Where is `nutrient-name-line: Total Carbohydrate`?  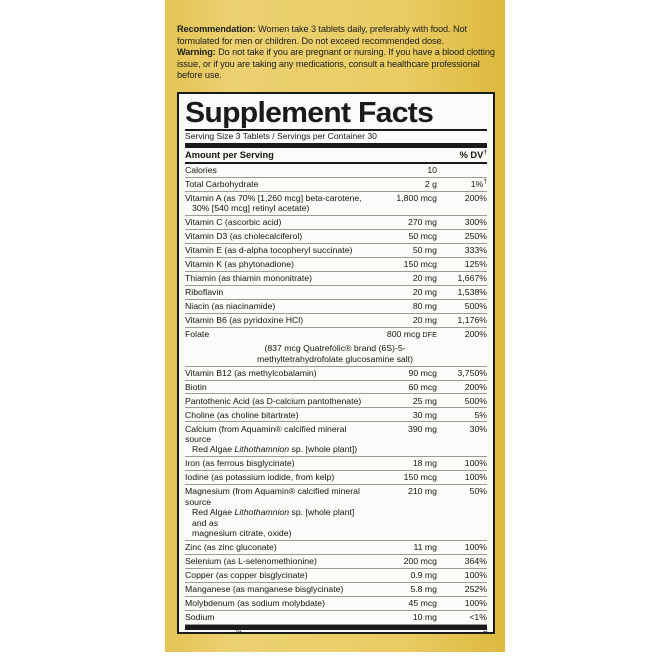
nutrient-name-line: Total Carbohydrate is located at coordinates (222, 184).